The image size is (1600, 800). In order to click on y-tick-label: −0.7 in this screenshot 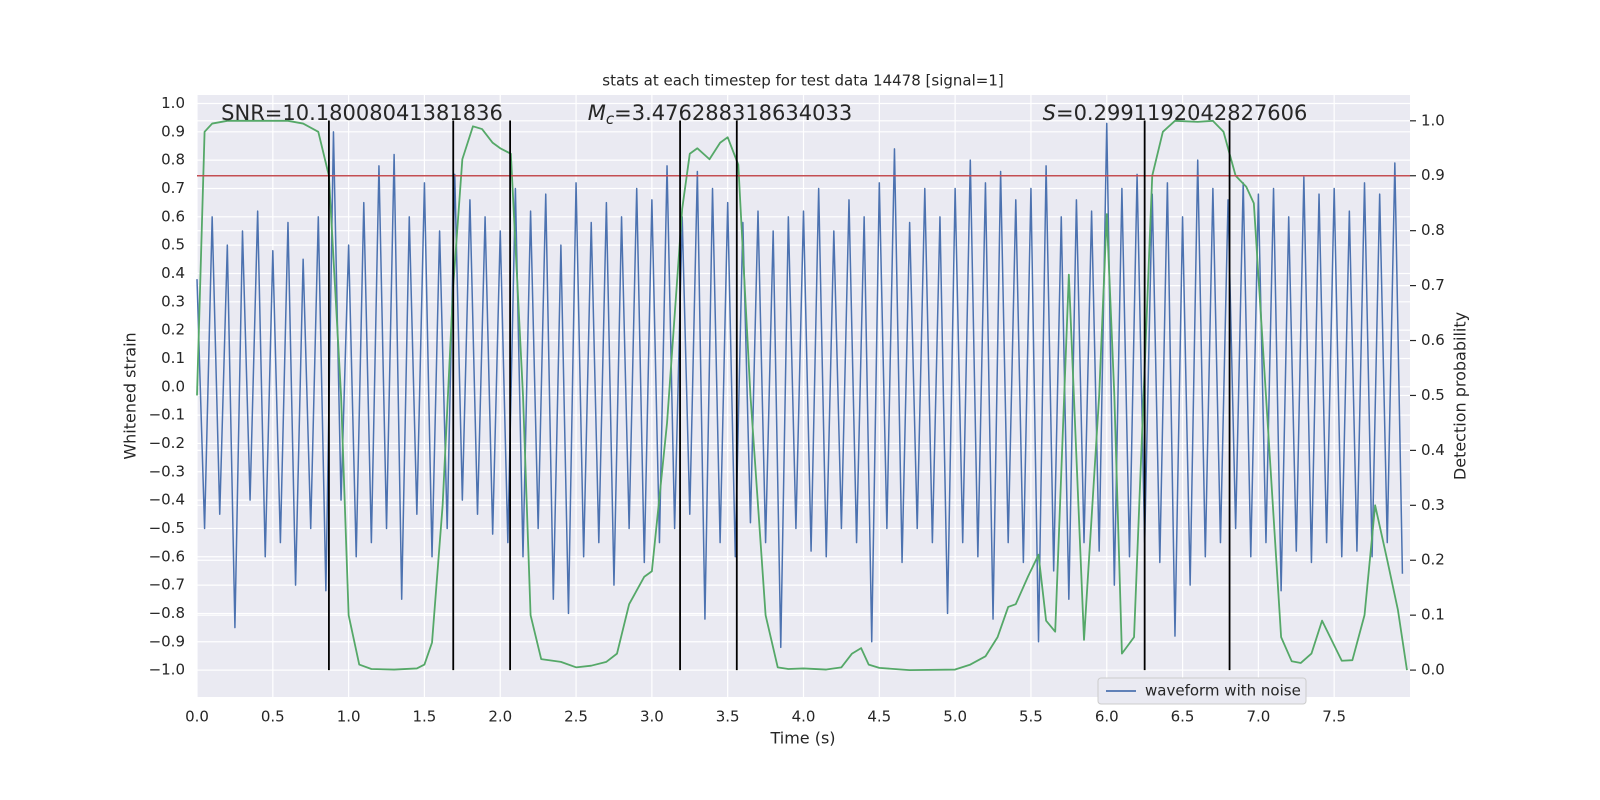, I will do `click(167, 585)`.